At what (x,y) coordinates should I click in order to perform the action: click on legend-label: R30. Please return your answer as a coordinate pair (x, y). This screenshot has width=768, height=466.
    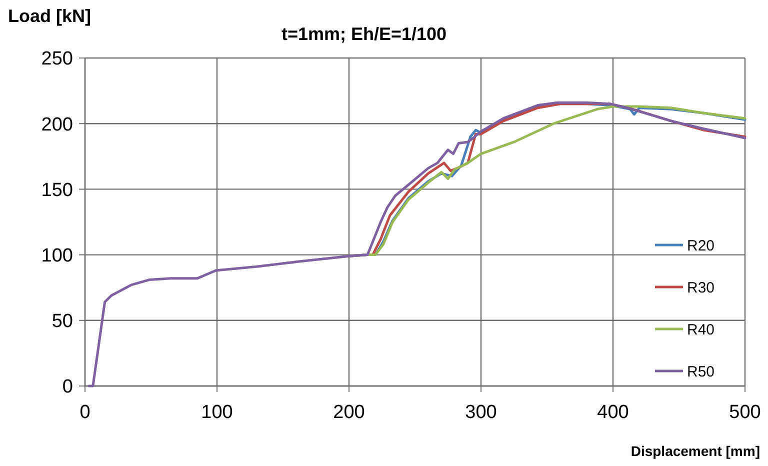
    Looking at the image, I should click on (701, 287).